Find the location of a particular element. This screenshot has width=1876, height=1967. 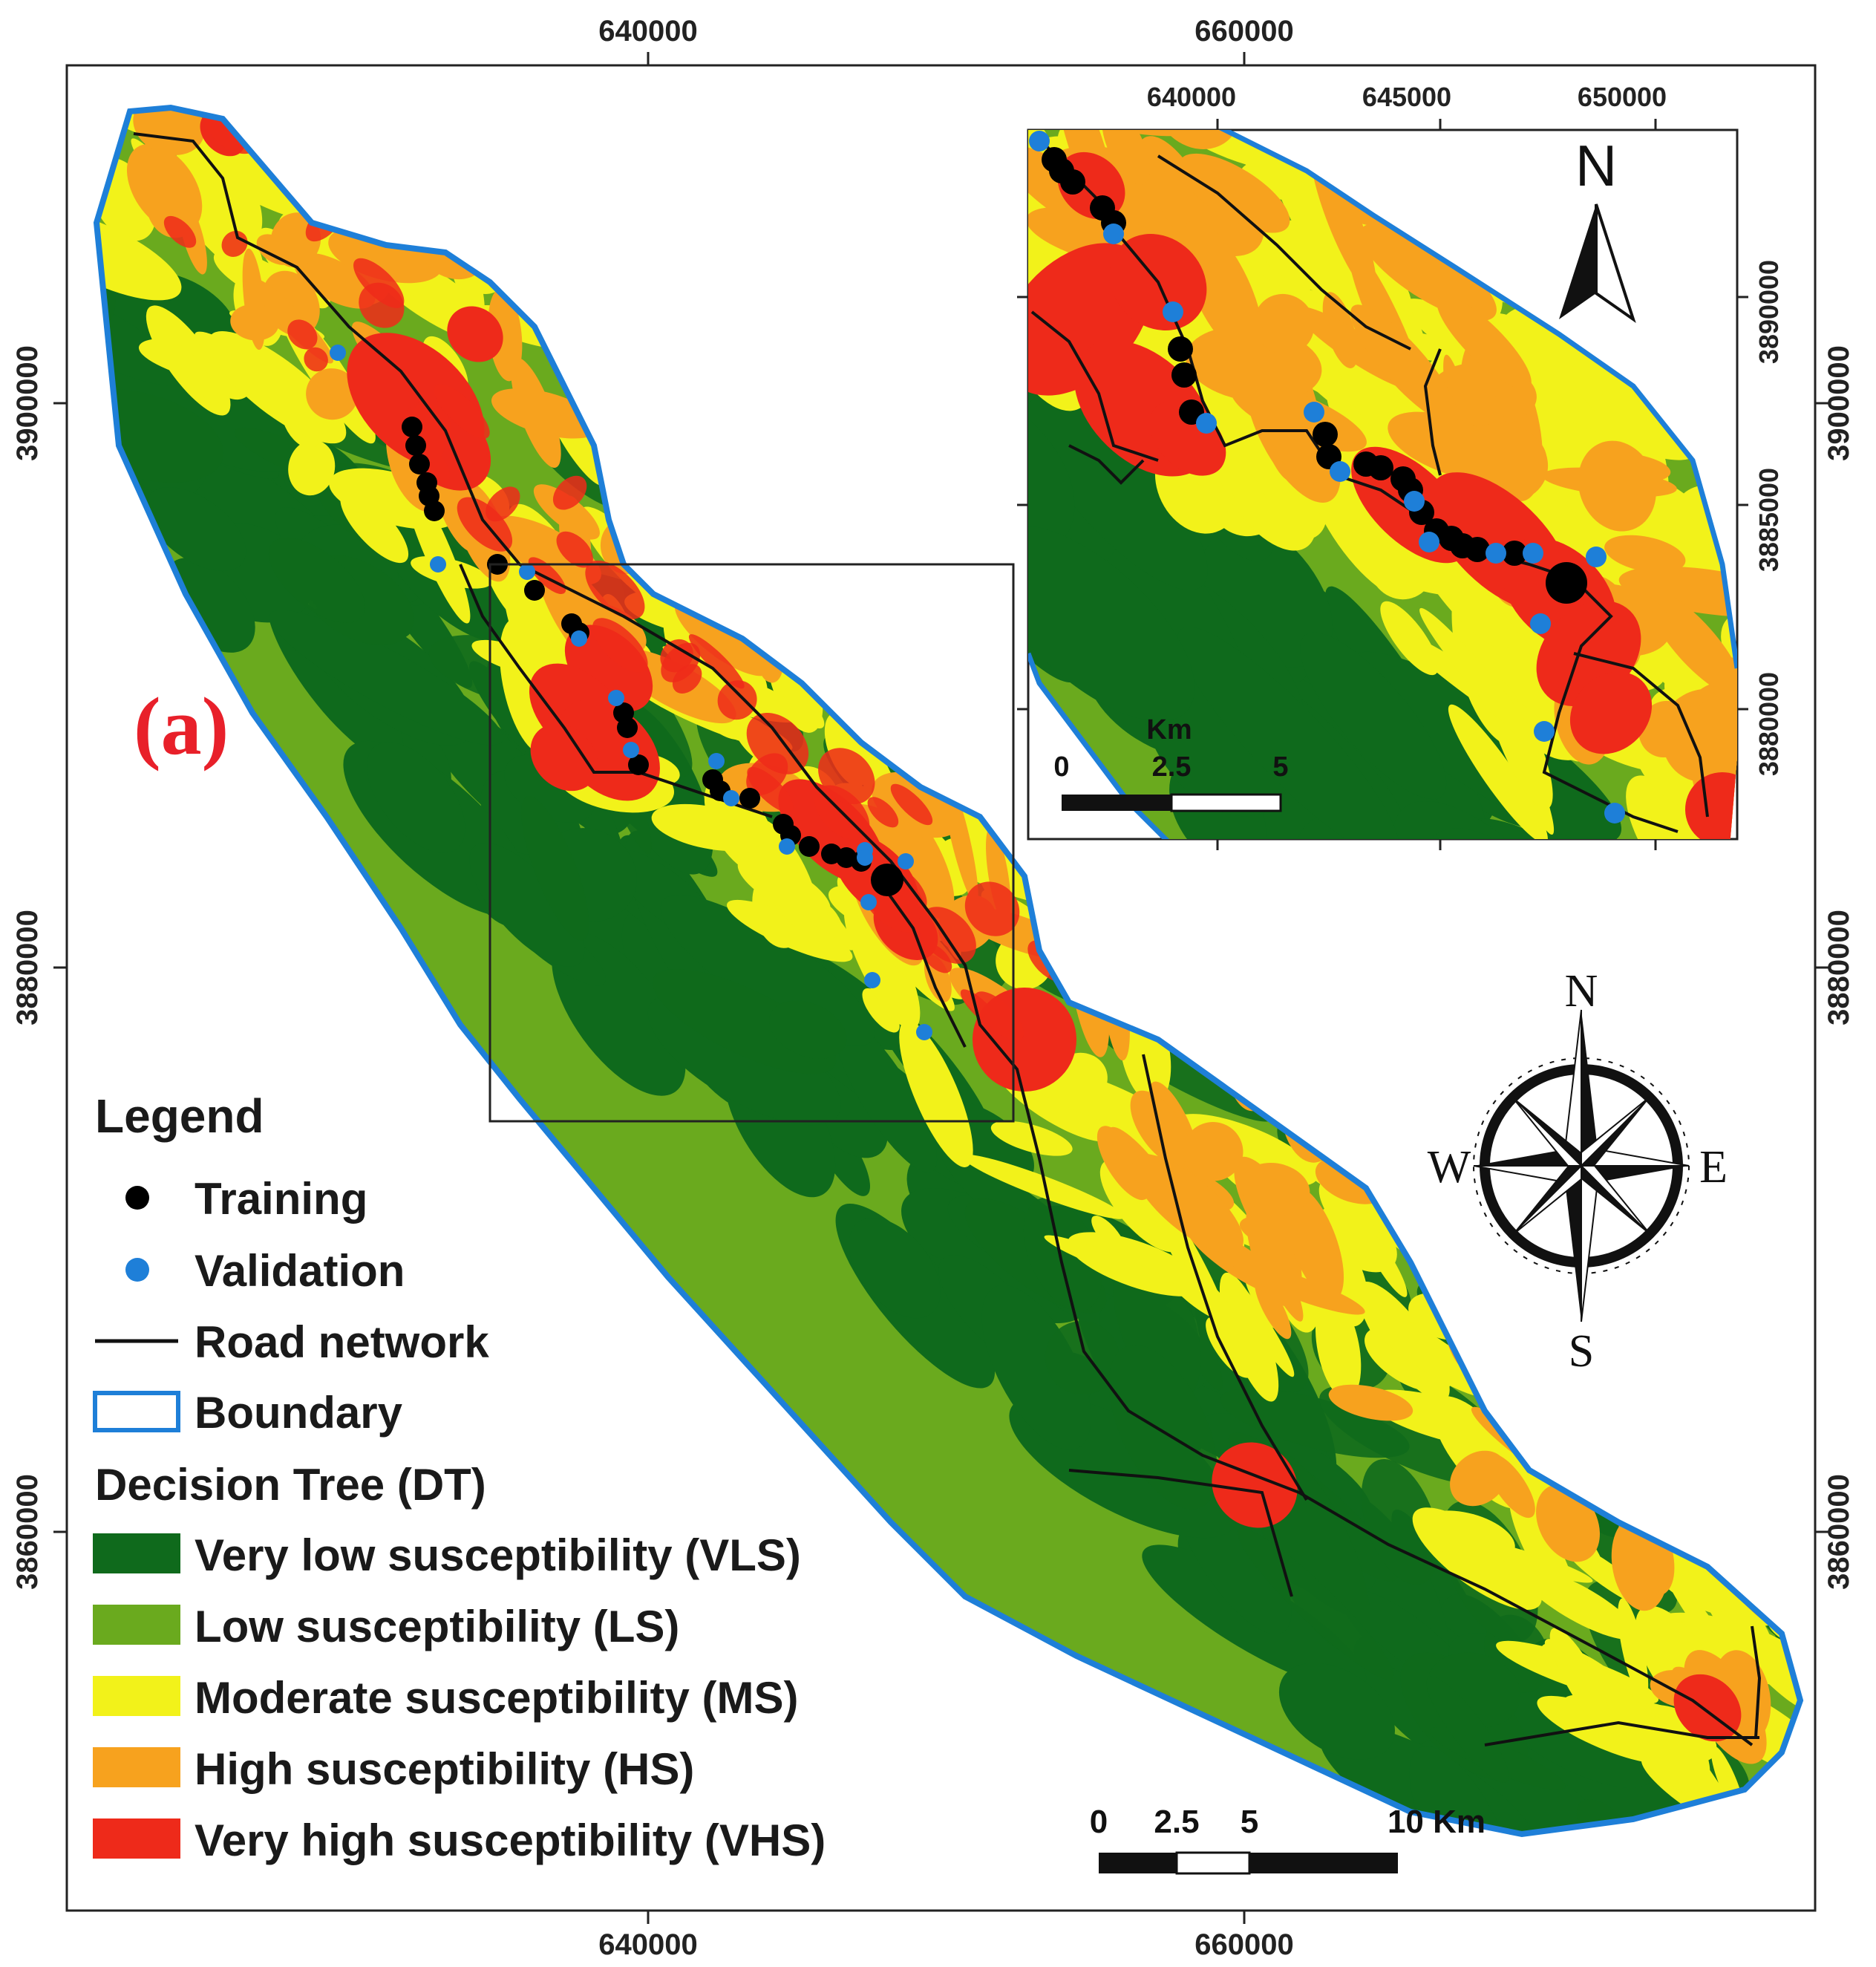

bottom-x-tick-640000: 640000 is located at coordinates (647, 1944).